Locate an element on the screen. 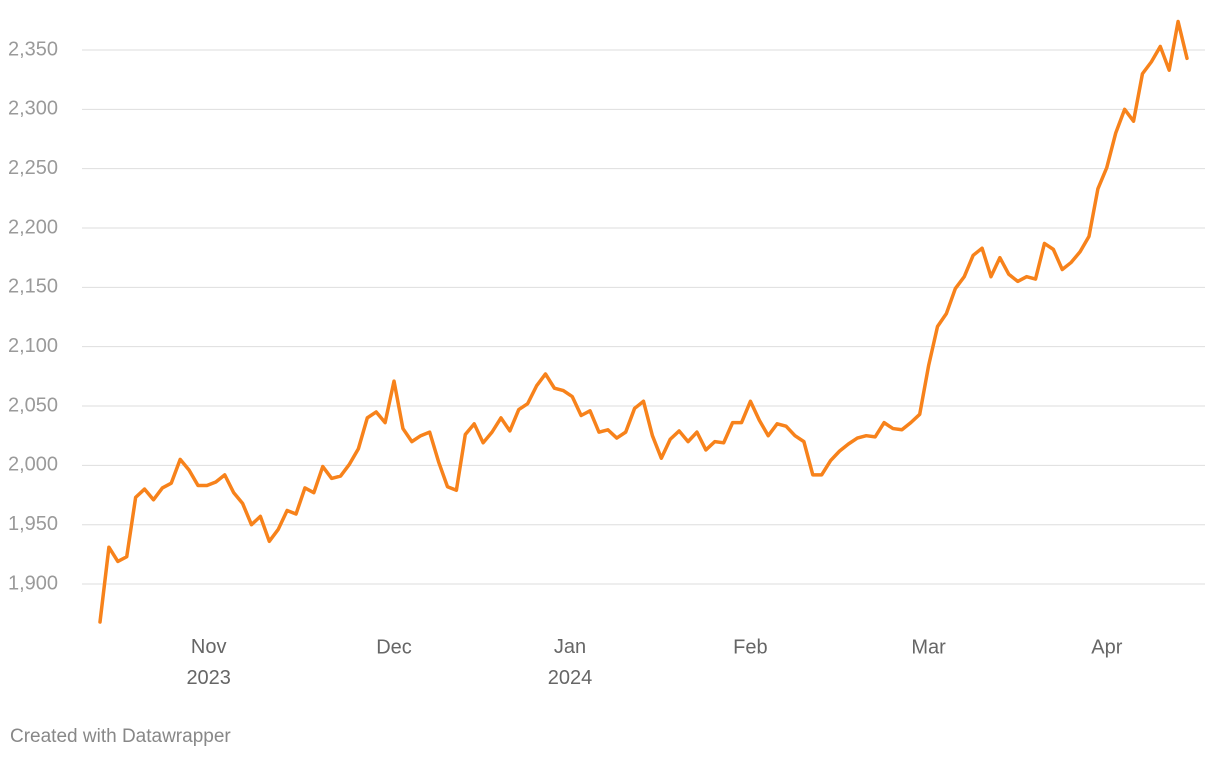 Image resolution: width=1220 pixels, height=760 pixels. y-tick-label: 2,300 is located at coordinates (33, 109).